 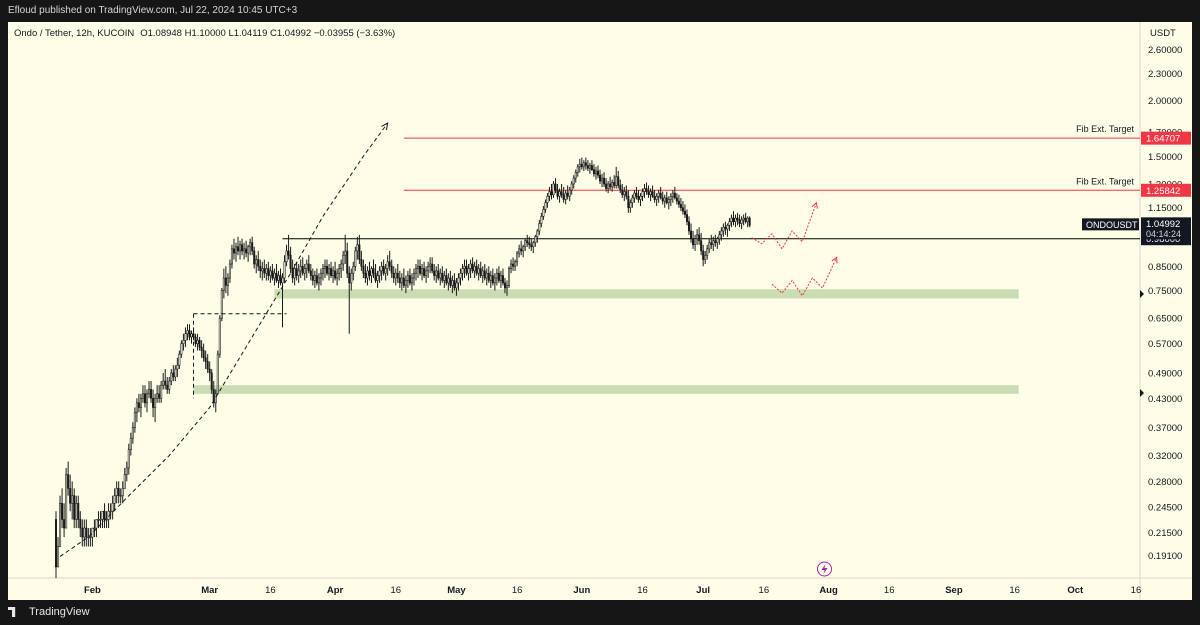 I want to click on time-tick-label: Oct, so click(x=1075, y=590).